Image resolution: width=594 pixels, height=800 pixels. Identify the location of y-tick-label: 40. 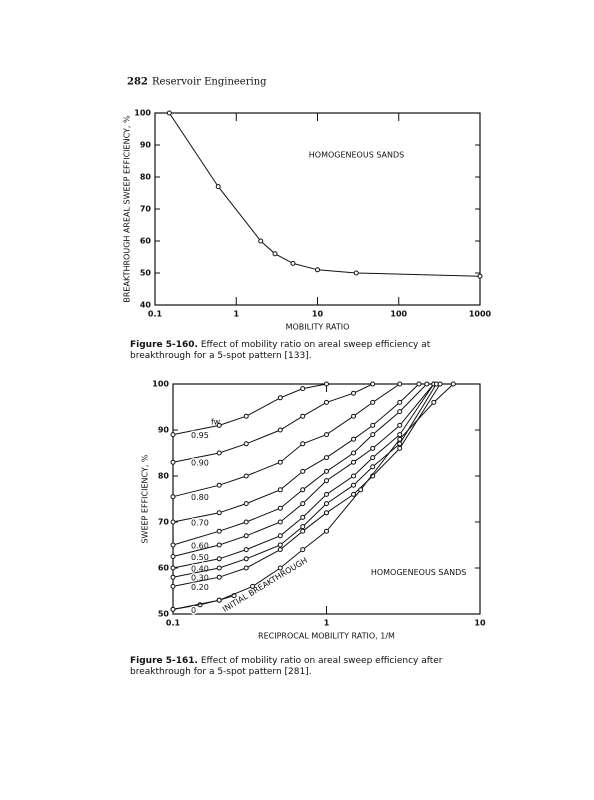
(146, 305).